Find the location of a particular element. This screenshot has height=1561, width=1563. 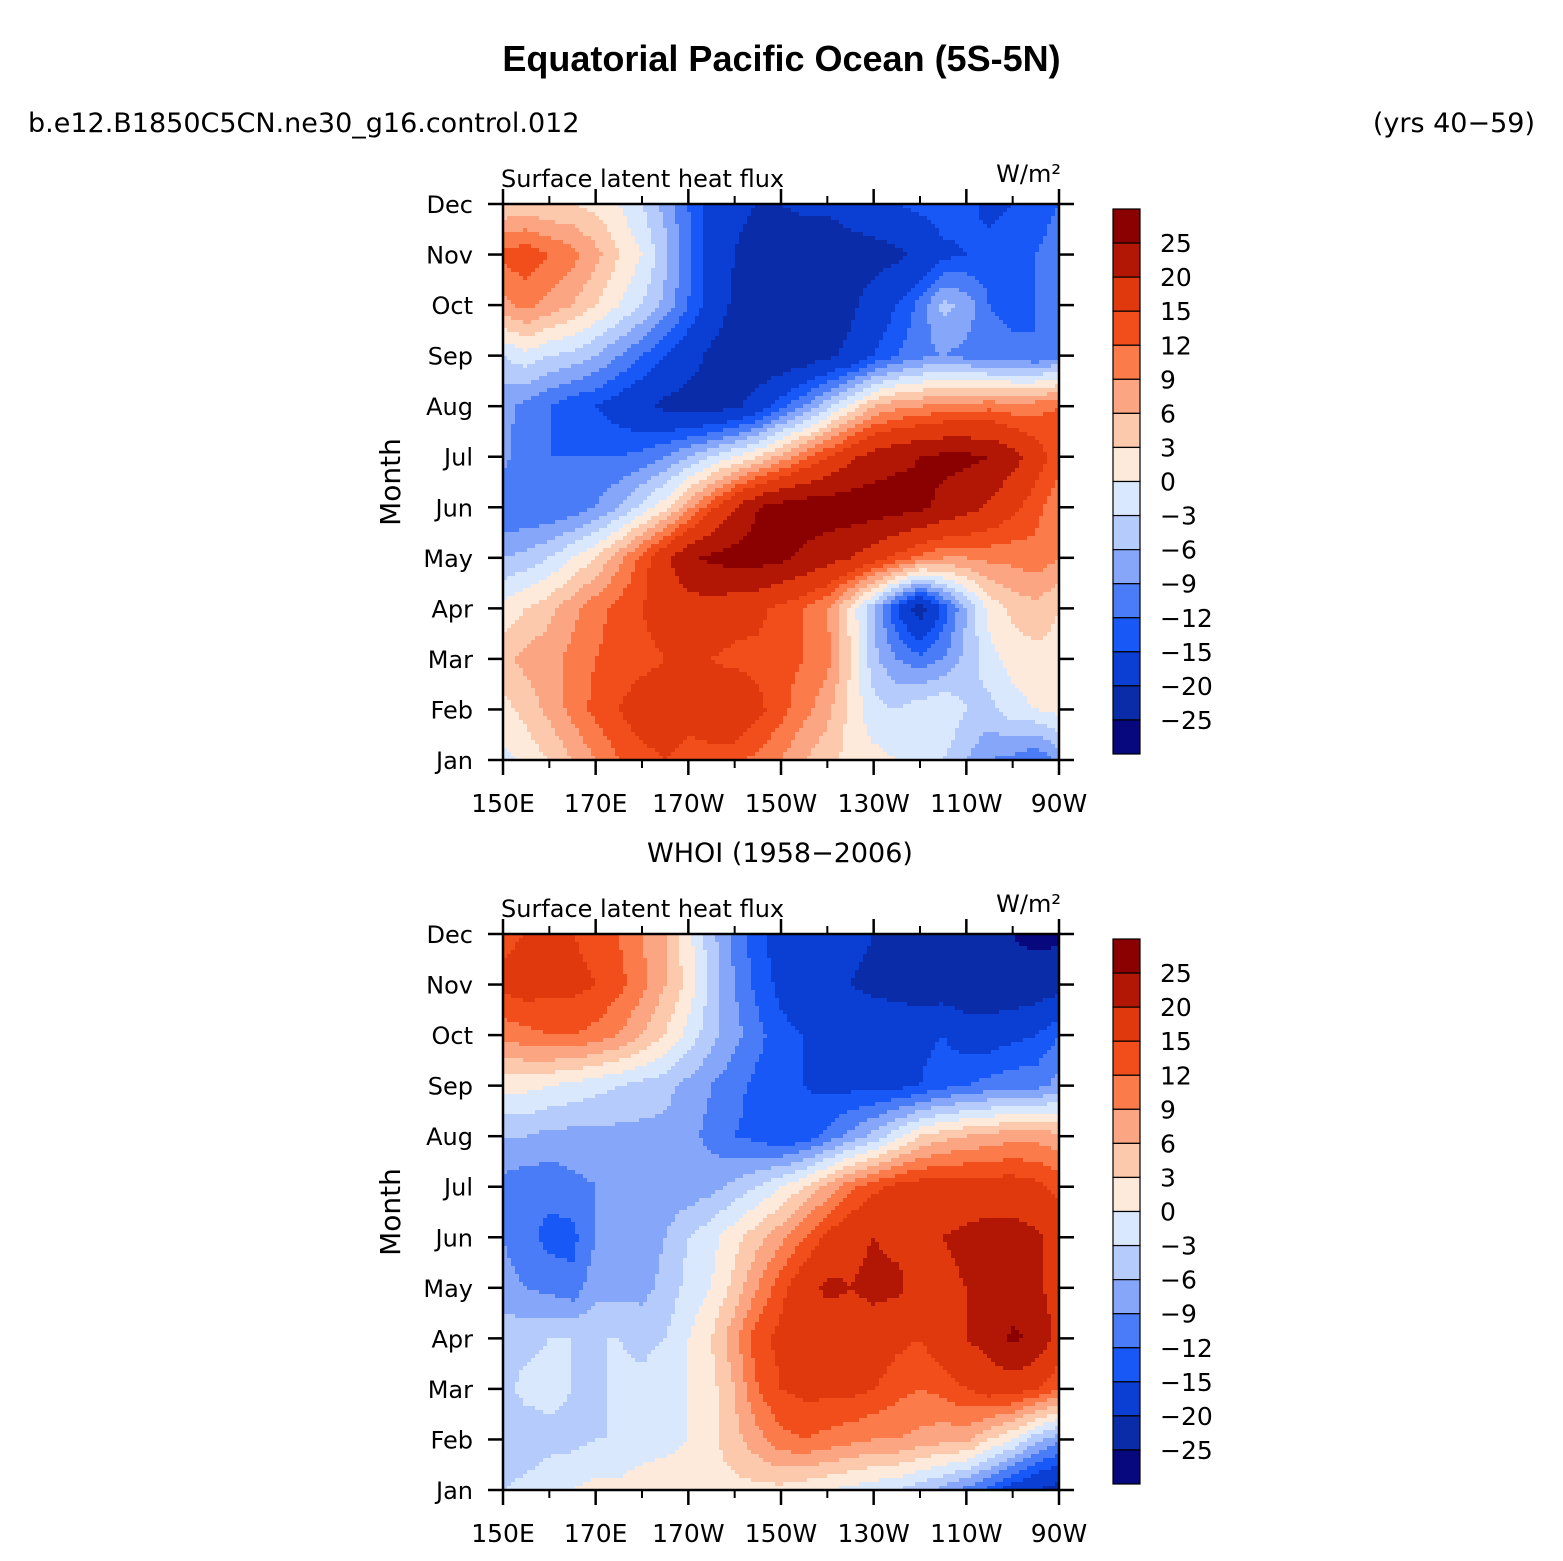

heatmap-field is located at coordinates (781, 482).